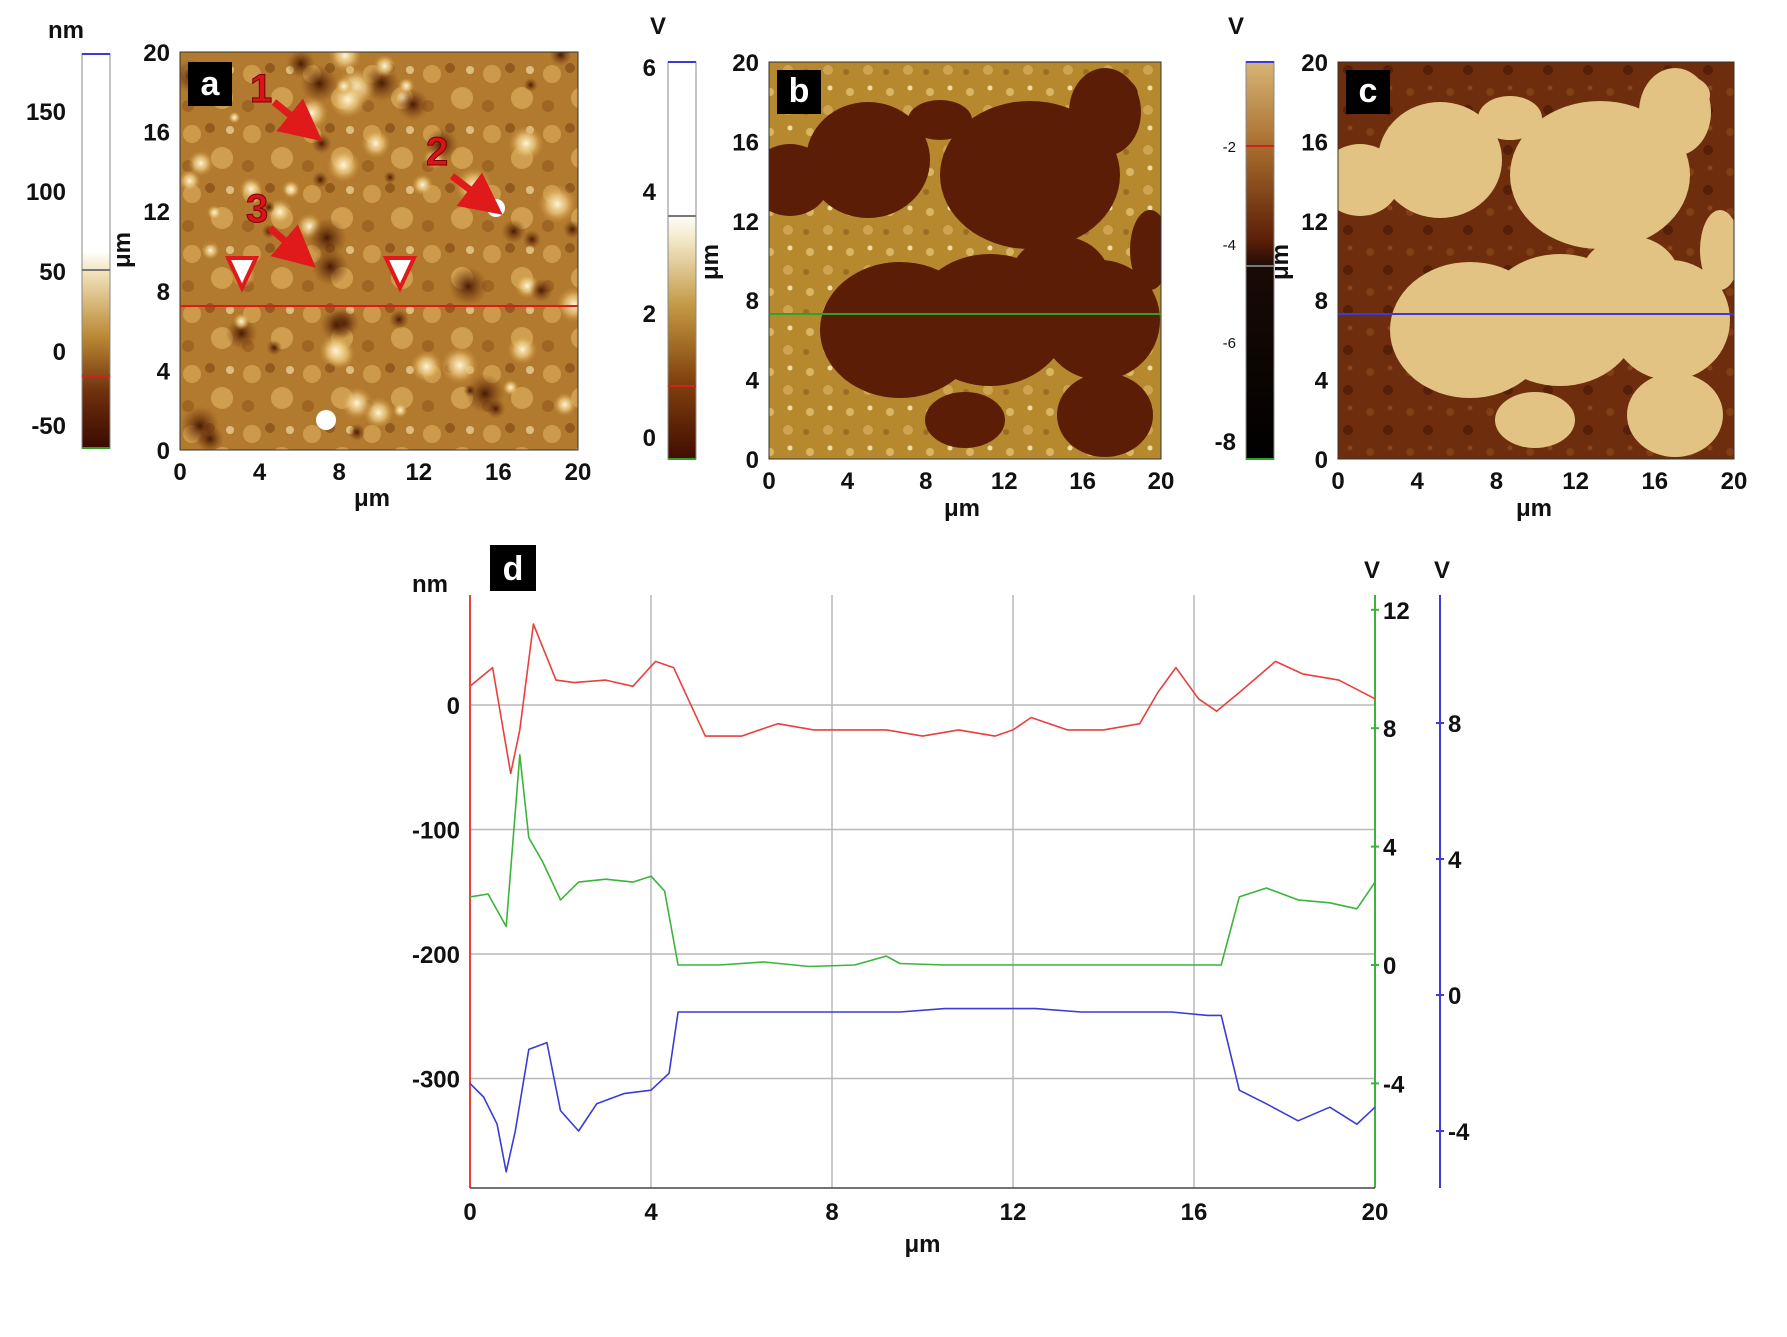  Describe the element at coordinates (46, 112) in the screenshot. I see `colorbar-a-tick: 150` at that location.